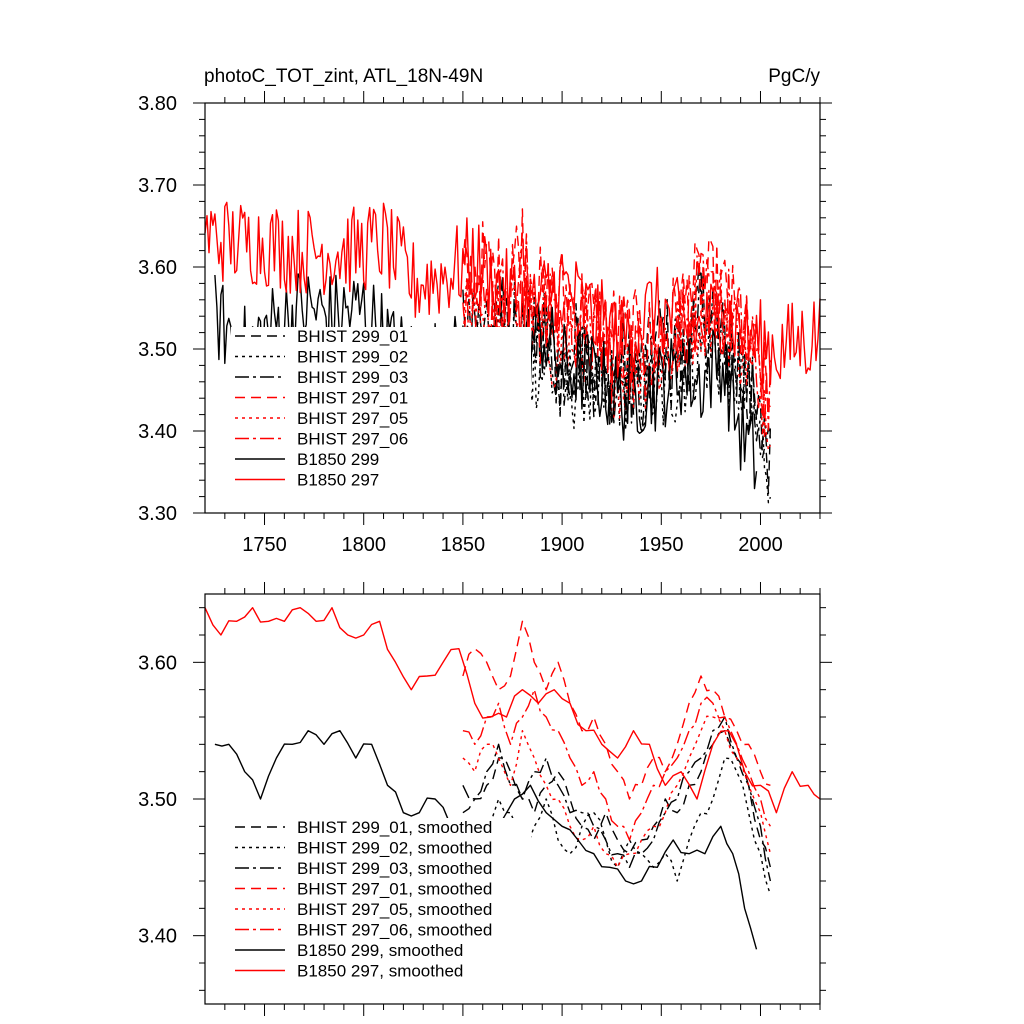 The height and width of the screenshot is (1024, 1024). I want to click on top-ytick-label: 3.50, so click(157, 350).